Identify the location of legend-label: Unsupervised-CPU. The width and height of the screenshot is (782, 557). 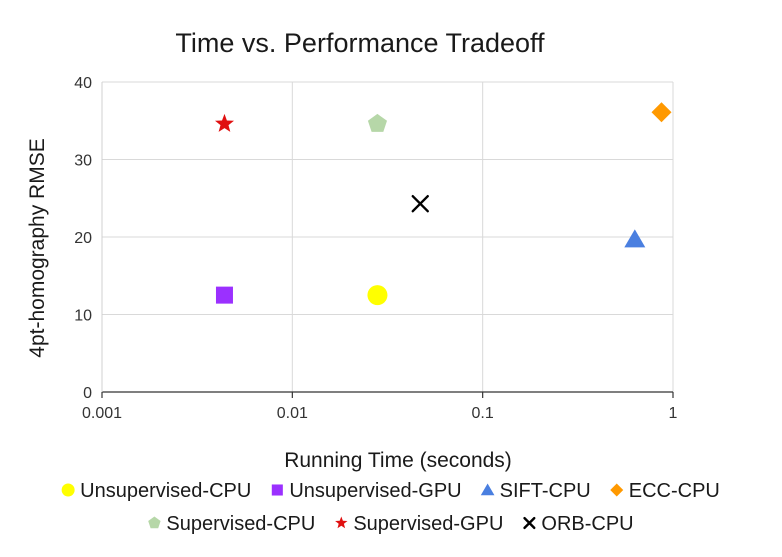
(165, 491).